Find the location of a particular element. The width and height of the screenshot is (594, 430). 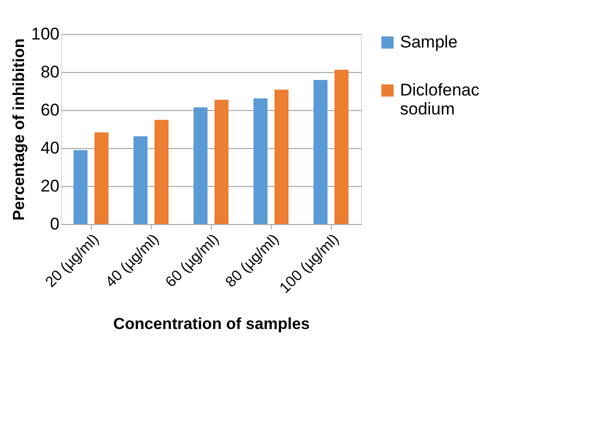

x-axis-title: Concentration of samples is located at coordinates (211, 324).